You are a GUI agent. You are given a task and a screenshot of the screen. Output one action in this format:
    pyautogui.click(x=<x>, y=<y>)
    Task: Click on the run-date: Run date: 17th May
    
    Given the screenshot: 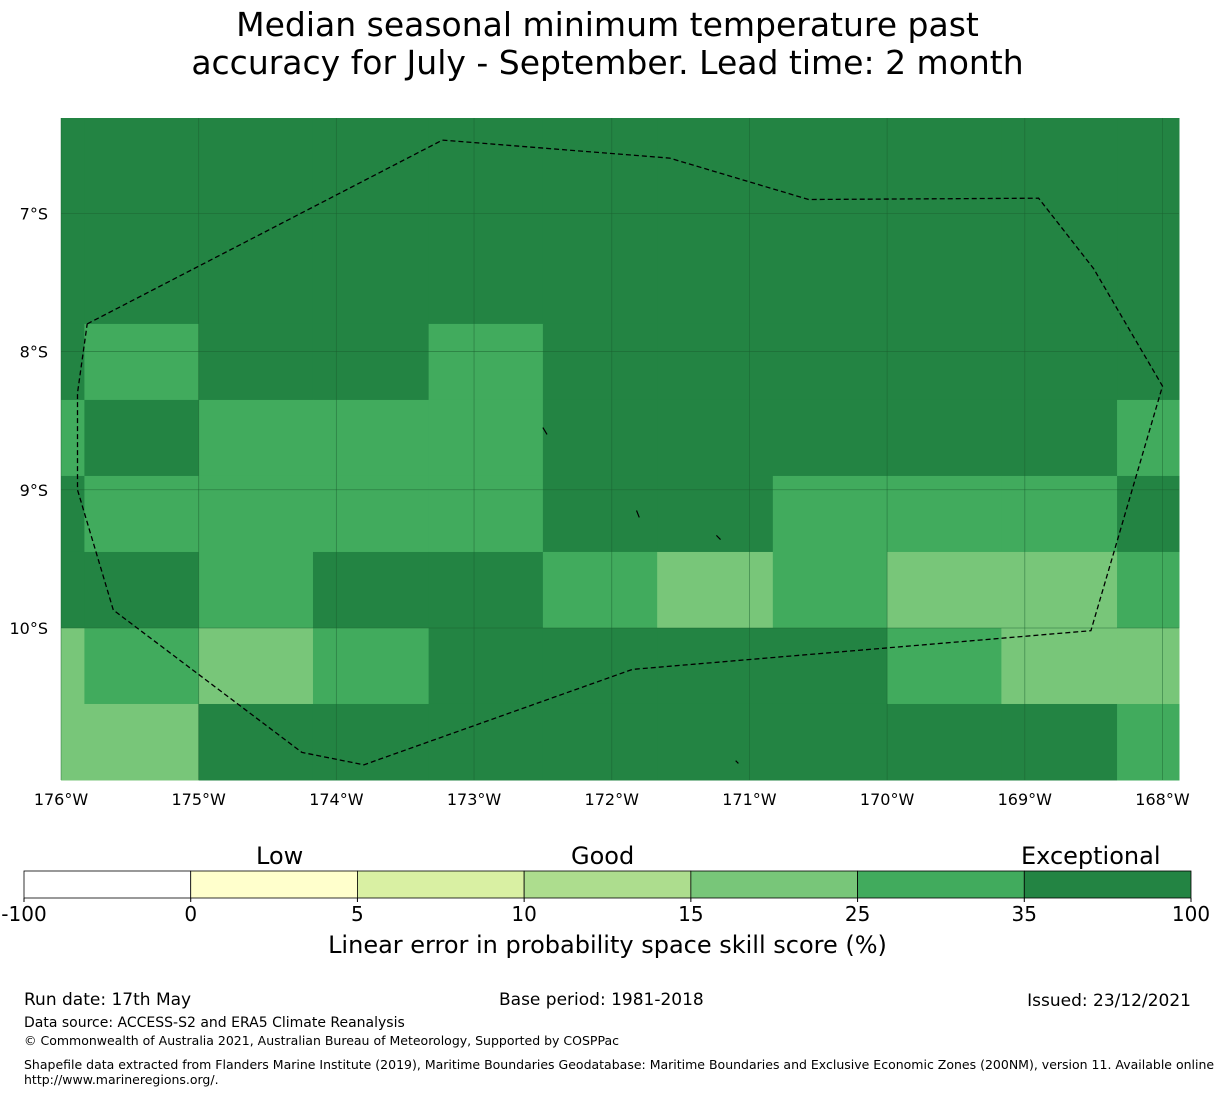 What is the action you would take?
    pyautogui.click(x=108, y=1000)
    